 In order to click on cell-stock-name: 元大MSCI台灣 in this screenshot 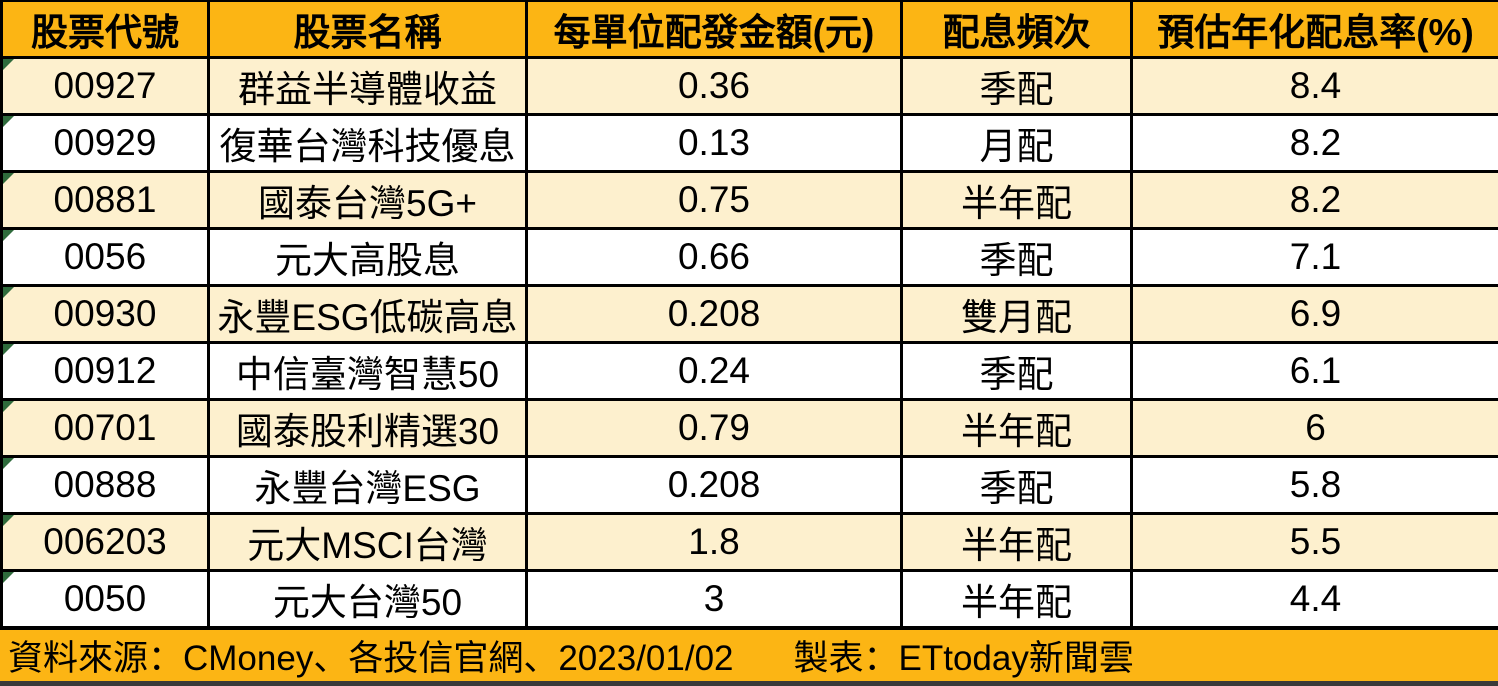, I will do `click(368, 542)`.